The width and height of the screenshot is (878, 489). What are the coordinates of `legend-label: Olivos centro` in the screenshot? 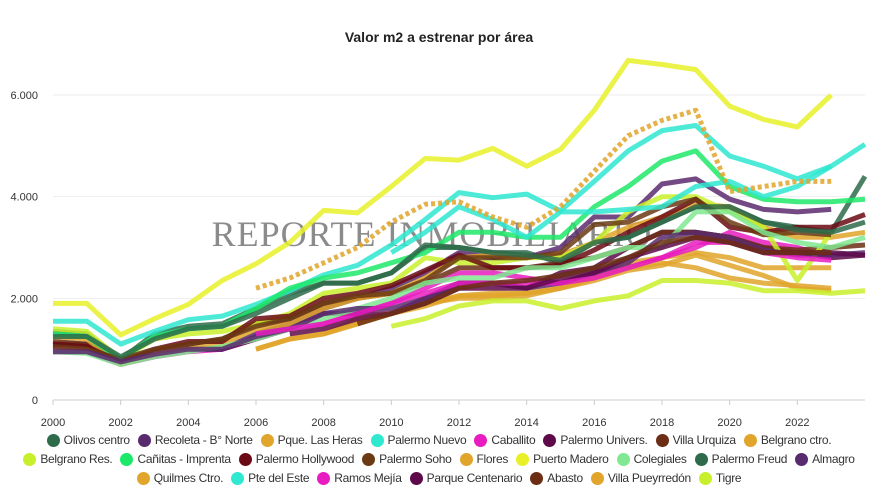 It's located at (96, 440).